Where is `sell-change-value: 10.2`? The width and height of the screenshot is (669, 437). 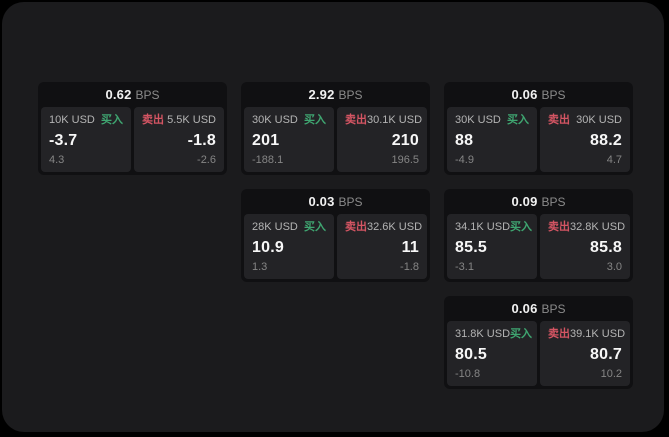 sell-change-value: 10.2 is located at coordinates (611, 374).